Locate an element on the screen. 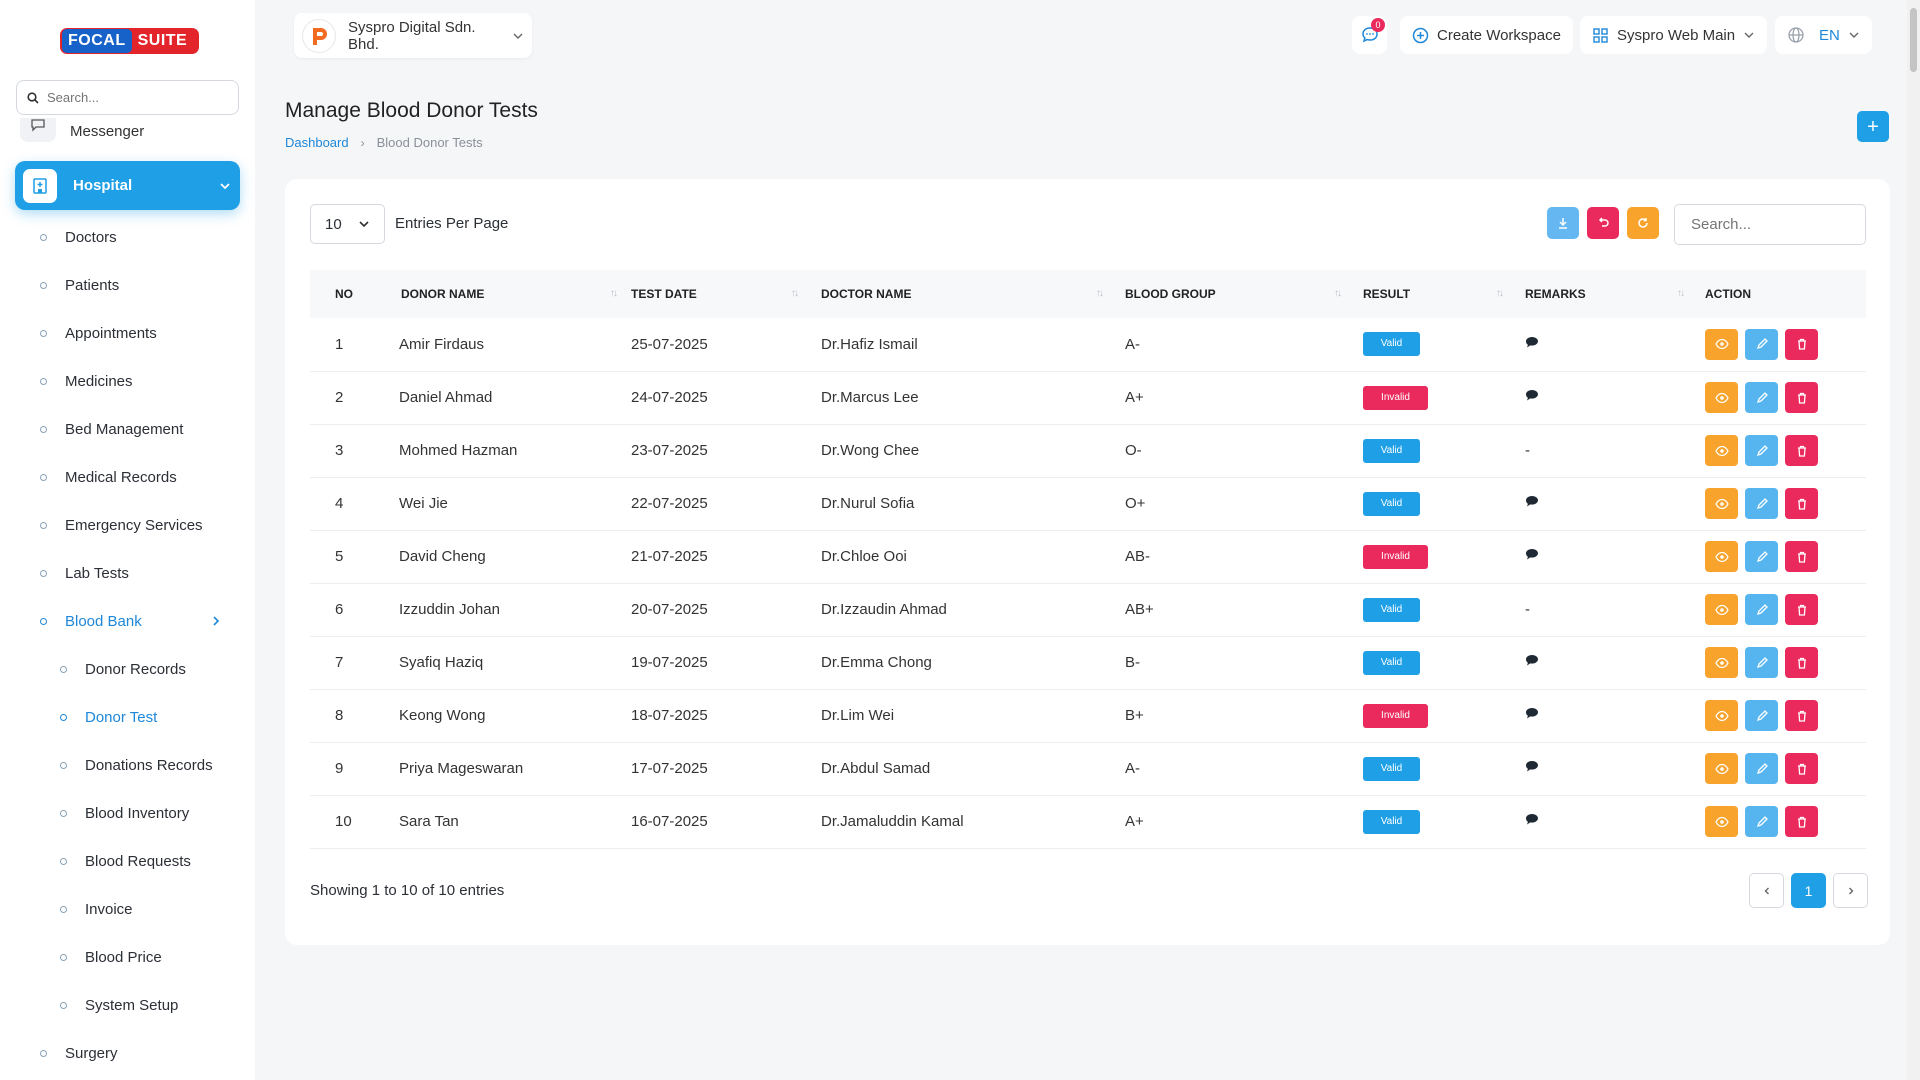  column-header-remarks: REMARKS ↑↓ is located at coordinates (1615, 294).